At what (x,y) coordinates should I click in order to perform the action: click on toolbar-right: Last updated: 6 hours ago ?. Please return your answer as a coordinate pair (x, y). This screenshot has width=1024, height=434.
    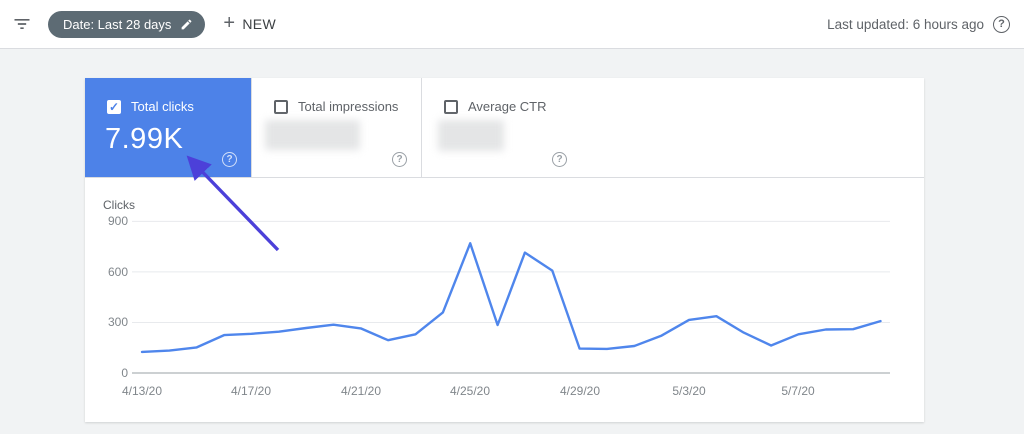
    Looking at the image, I should click on (918, 24).